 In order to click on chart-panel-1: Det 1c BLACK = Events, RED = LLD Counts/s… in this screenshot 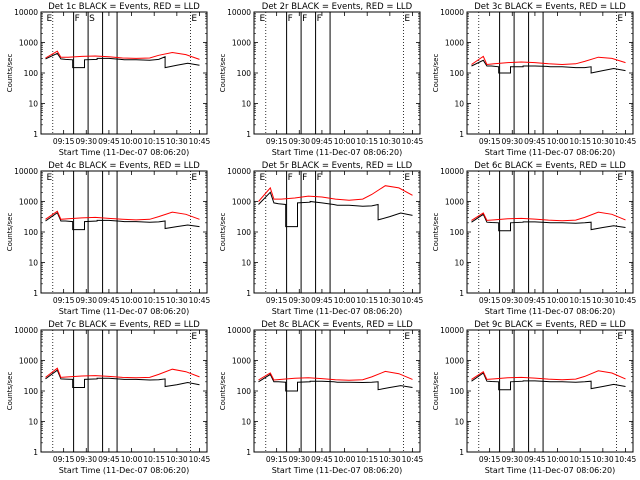, I will do `click(108, 79)`.